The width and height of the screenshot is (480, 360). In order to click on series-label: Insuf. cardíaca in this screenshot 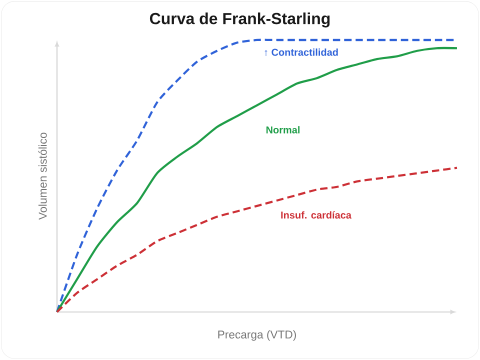, I will do `click(316, 215)`.